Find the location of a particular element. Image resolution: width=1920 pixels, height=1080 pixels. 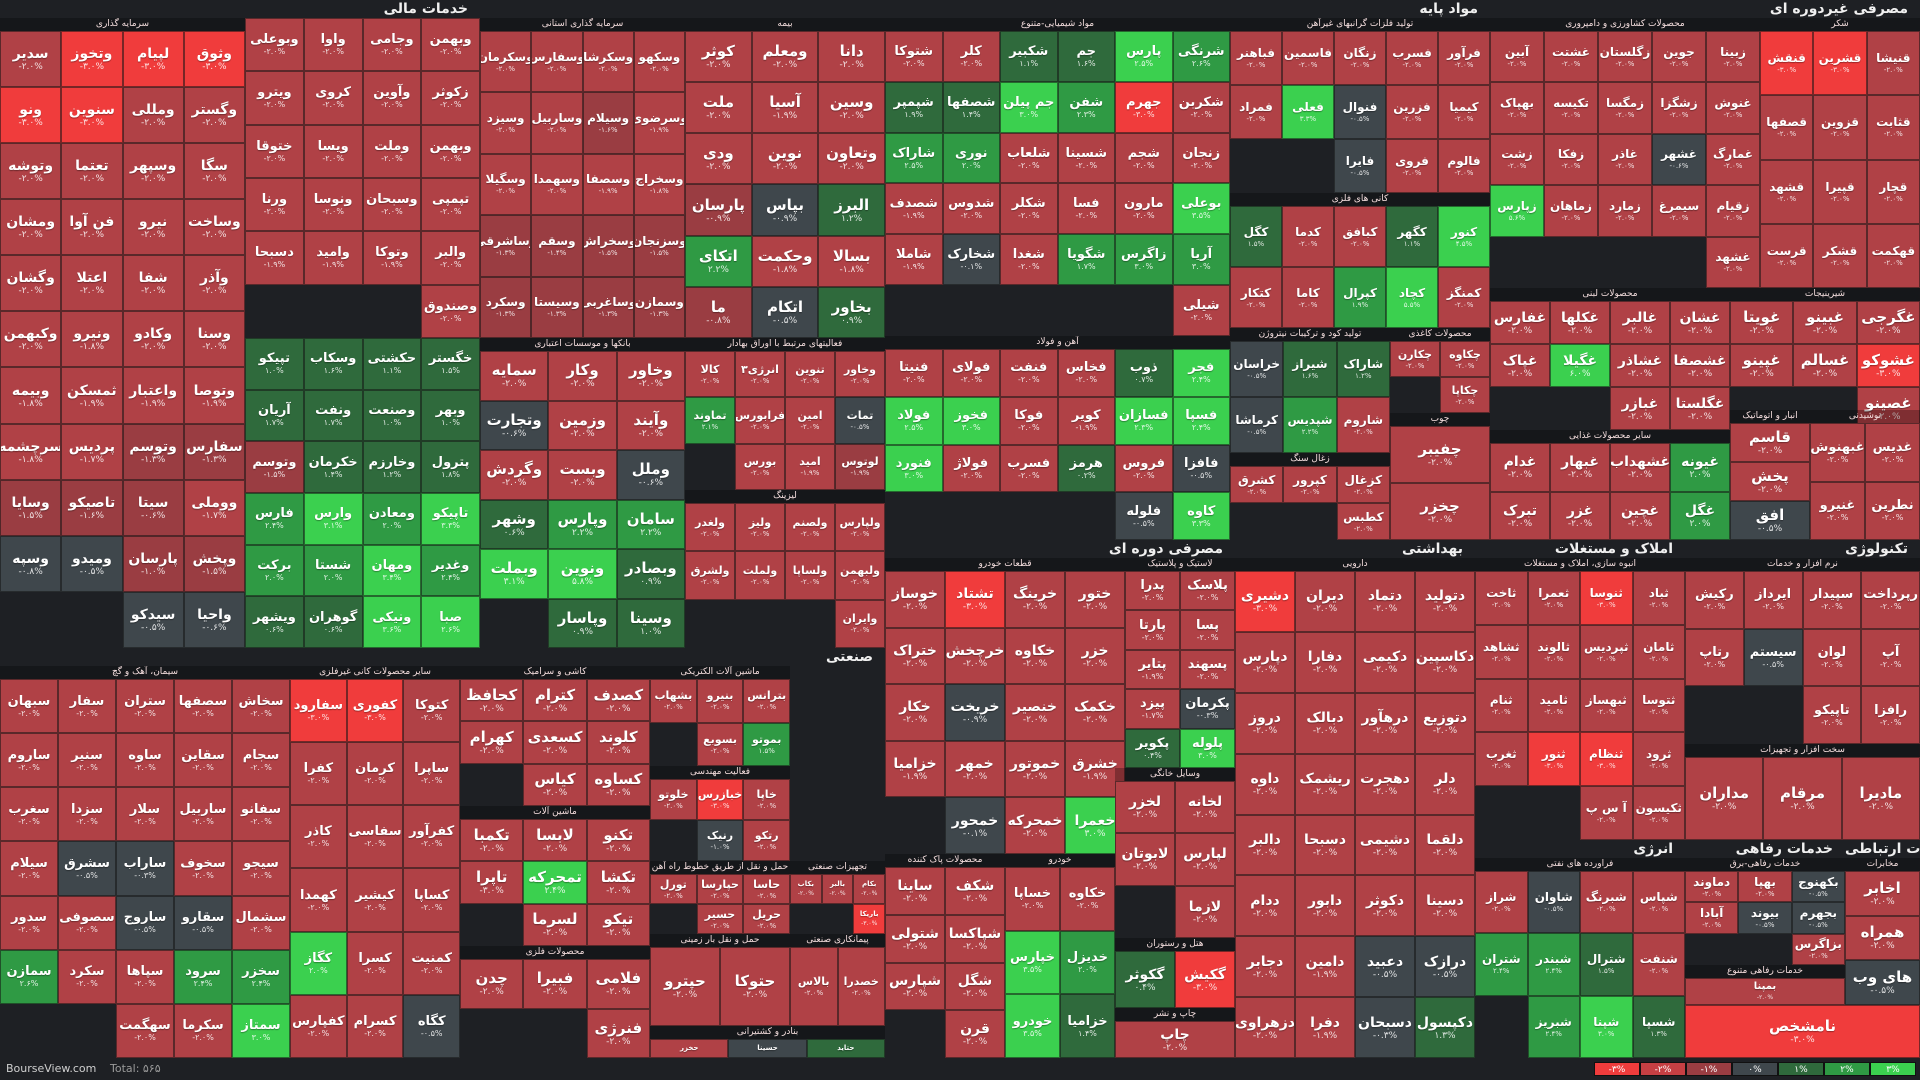

stock-tile: خکاوه -۲.۰% is located at coordinates (1035, 656).